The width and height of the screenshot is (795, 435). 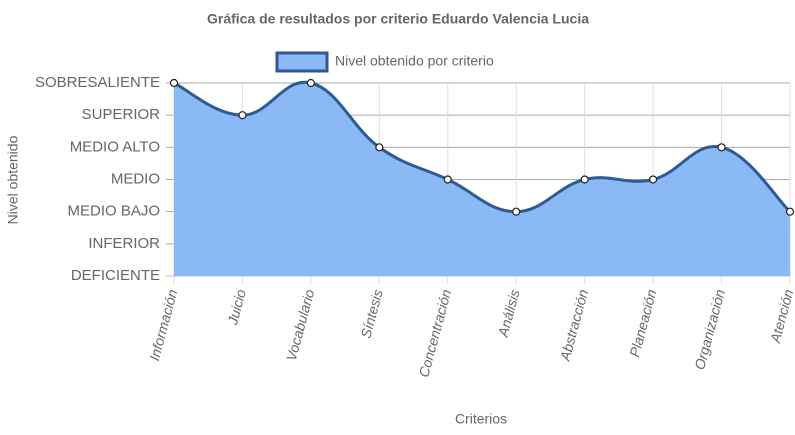 What do you see at coordinates (13, 179) in the screenshot?
I see `y-axis-title: Nivel obtenido` at bounding box center [13, 179].